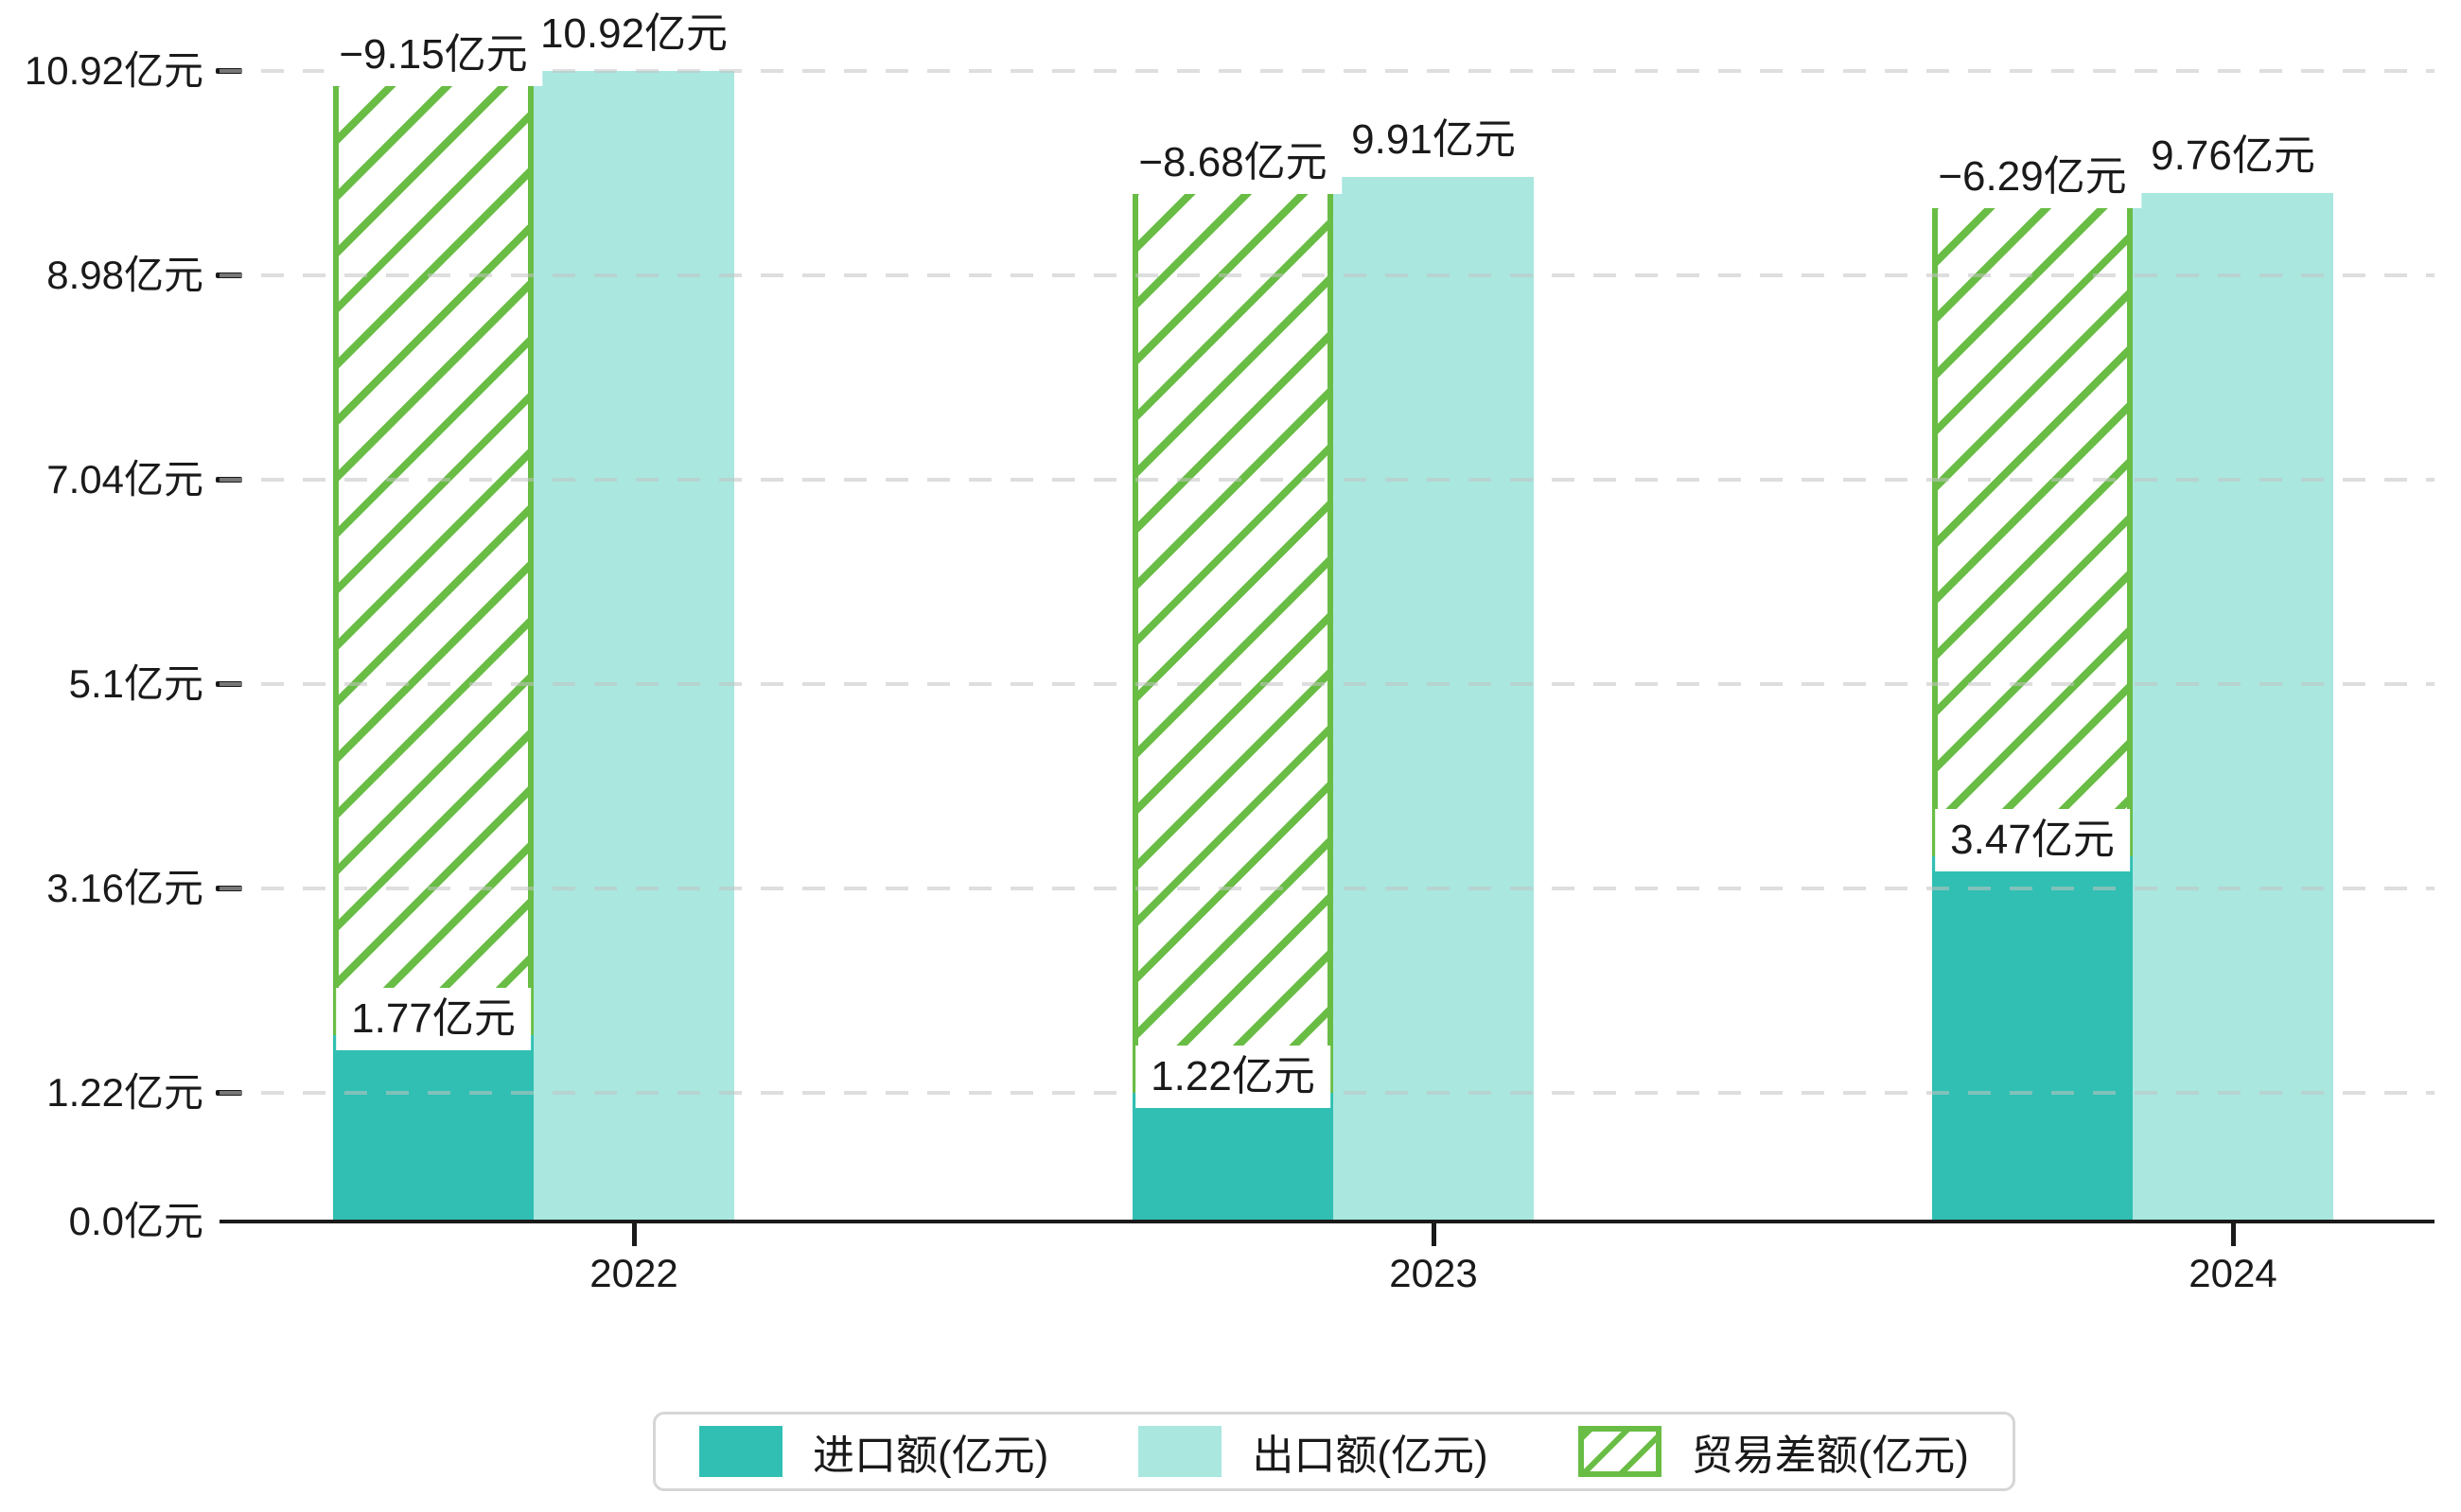 The width and height of the screenshot is (2461, 1512). What do you see at coordinates (433, 1018) in the screenshot?
I see `import-value-label: 1.77亿元` at bounding box center [433, 1018].